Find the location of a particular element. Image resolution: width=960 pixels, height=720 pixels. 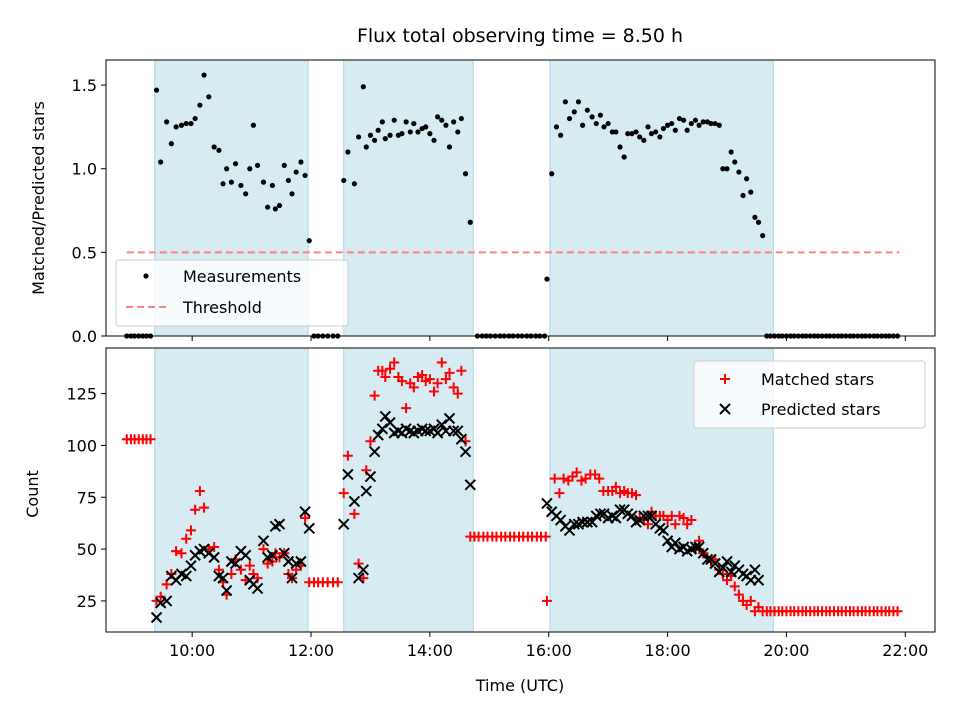

y-tick-label: 1.0 is located at coordinates (84, 169).